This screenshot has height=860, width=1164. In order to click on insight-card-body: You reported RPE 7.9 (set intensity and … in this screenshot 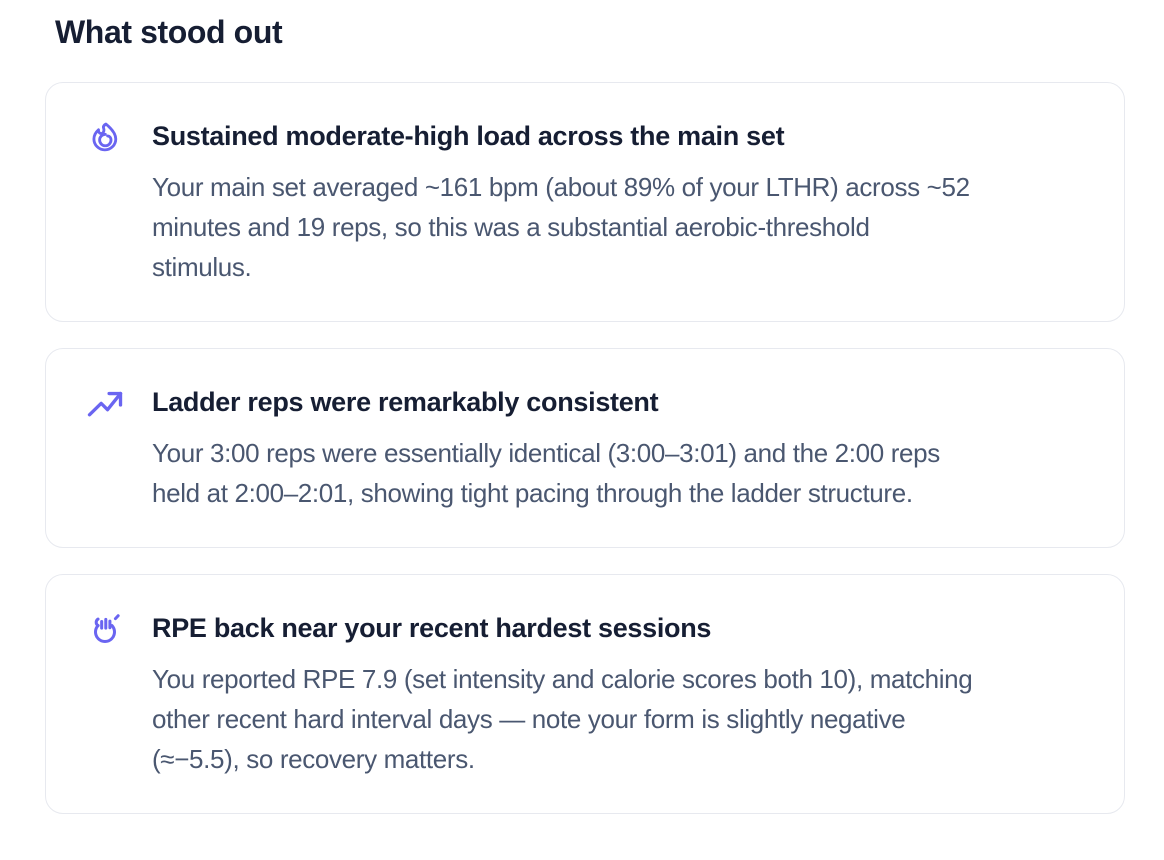, I will do `click(562, 719)`.